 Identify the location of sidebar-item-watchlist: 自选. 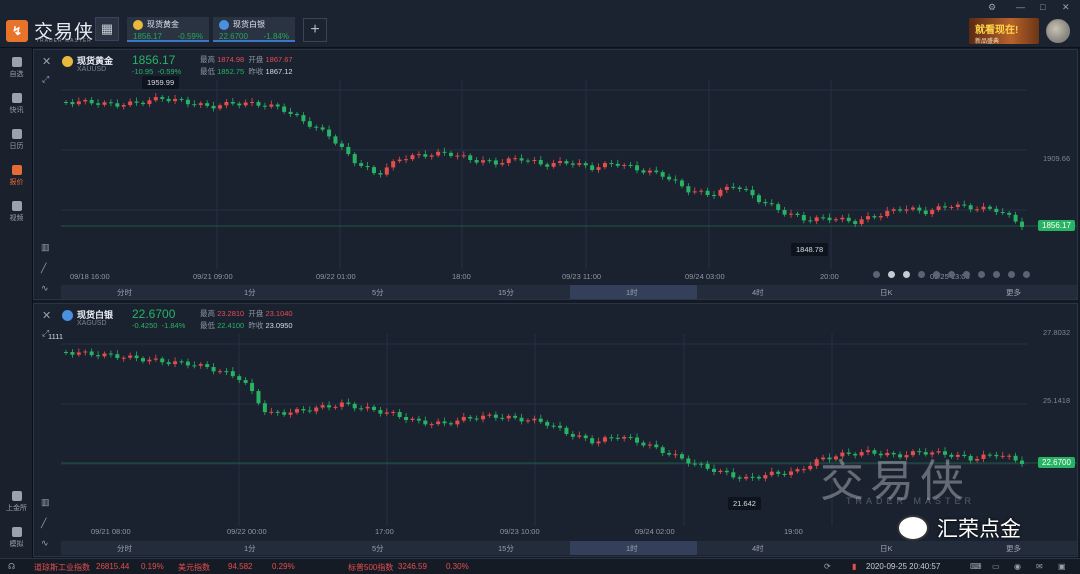
(16, 68).